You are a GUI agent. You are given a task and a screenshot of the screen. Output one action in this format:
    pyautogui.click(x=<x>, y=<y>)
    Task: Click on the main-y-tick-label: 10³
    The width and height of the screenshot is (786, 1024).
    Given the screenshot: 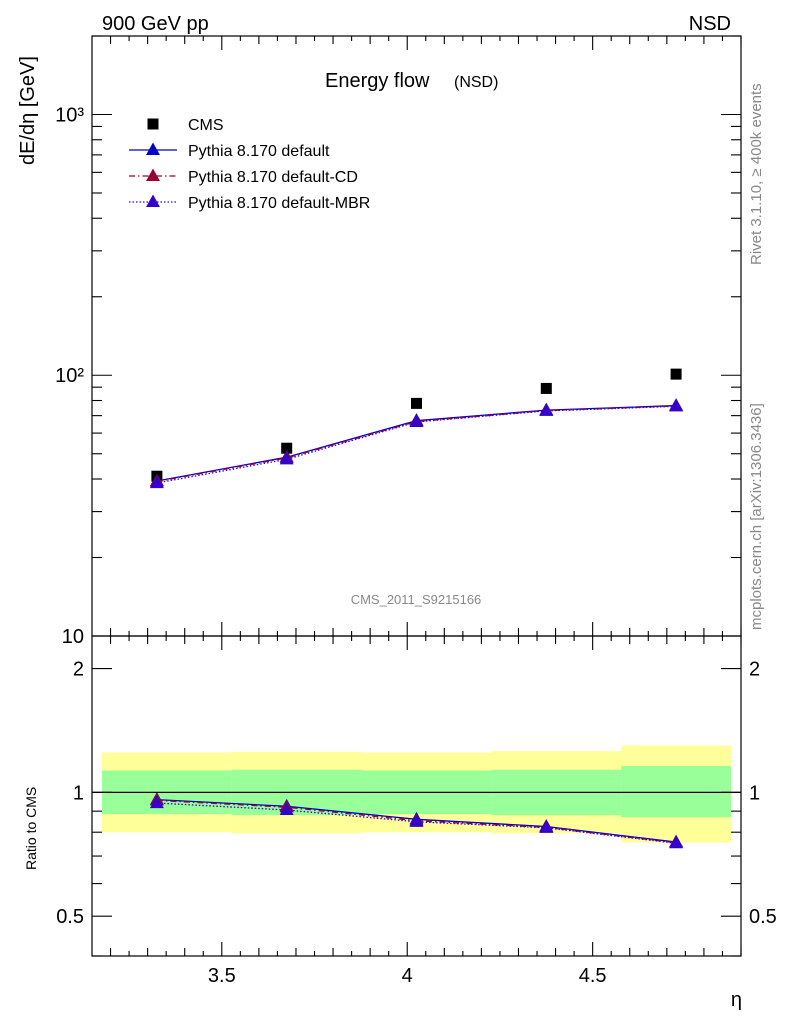 What is the action you would take?
    pyautogui.click(x=69, y=115)
    